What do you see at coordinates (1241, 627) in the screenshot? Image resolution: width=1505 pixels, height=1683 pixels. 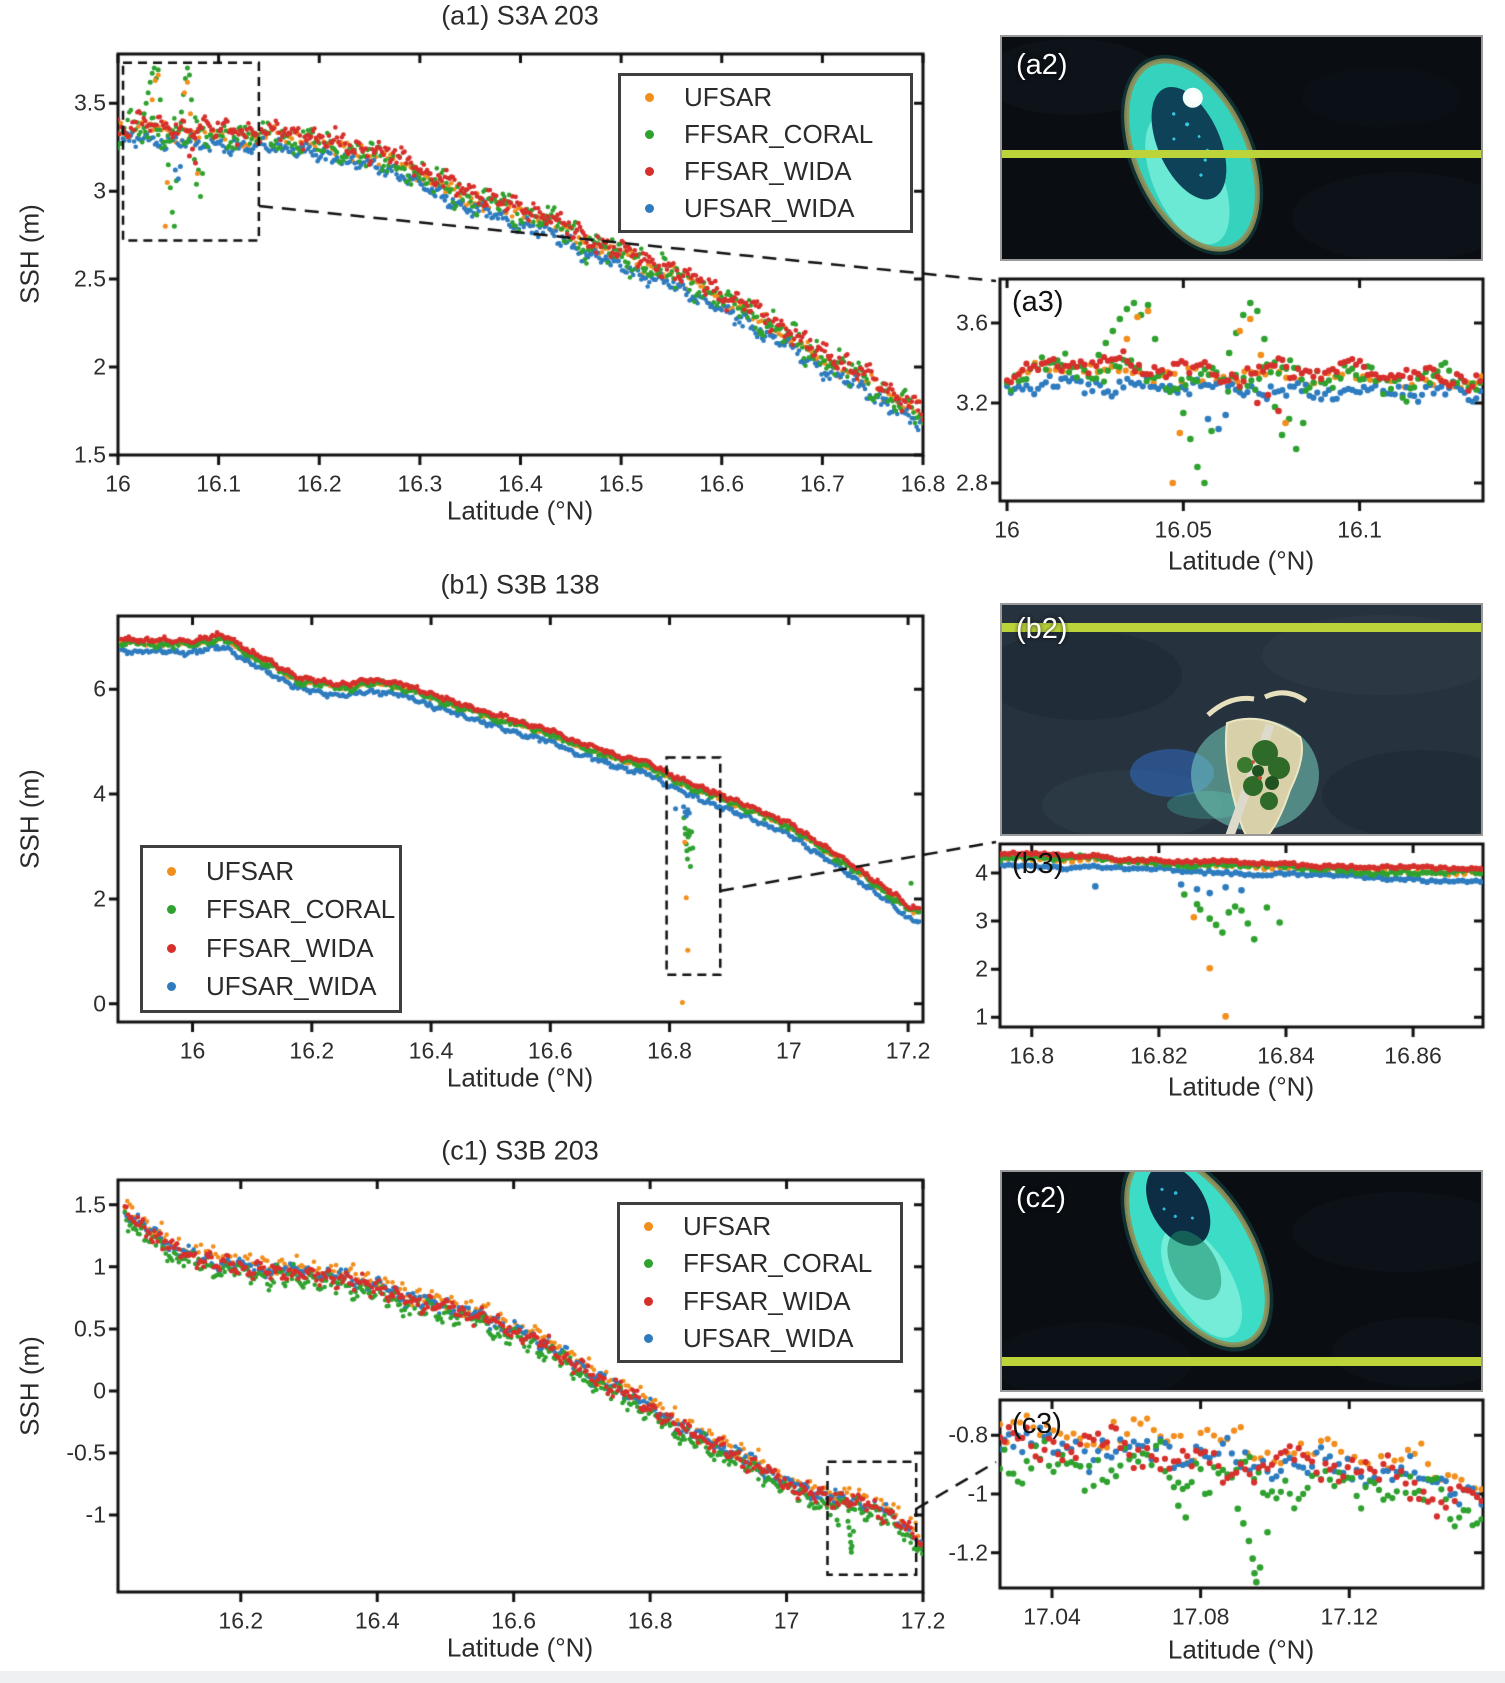 I see `transect-line-b2` at bounding box center [1241, 627].